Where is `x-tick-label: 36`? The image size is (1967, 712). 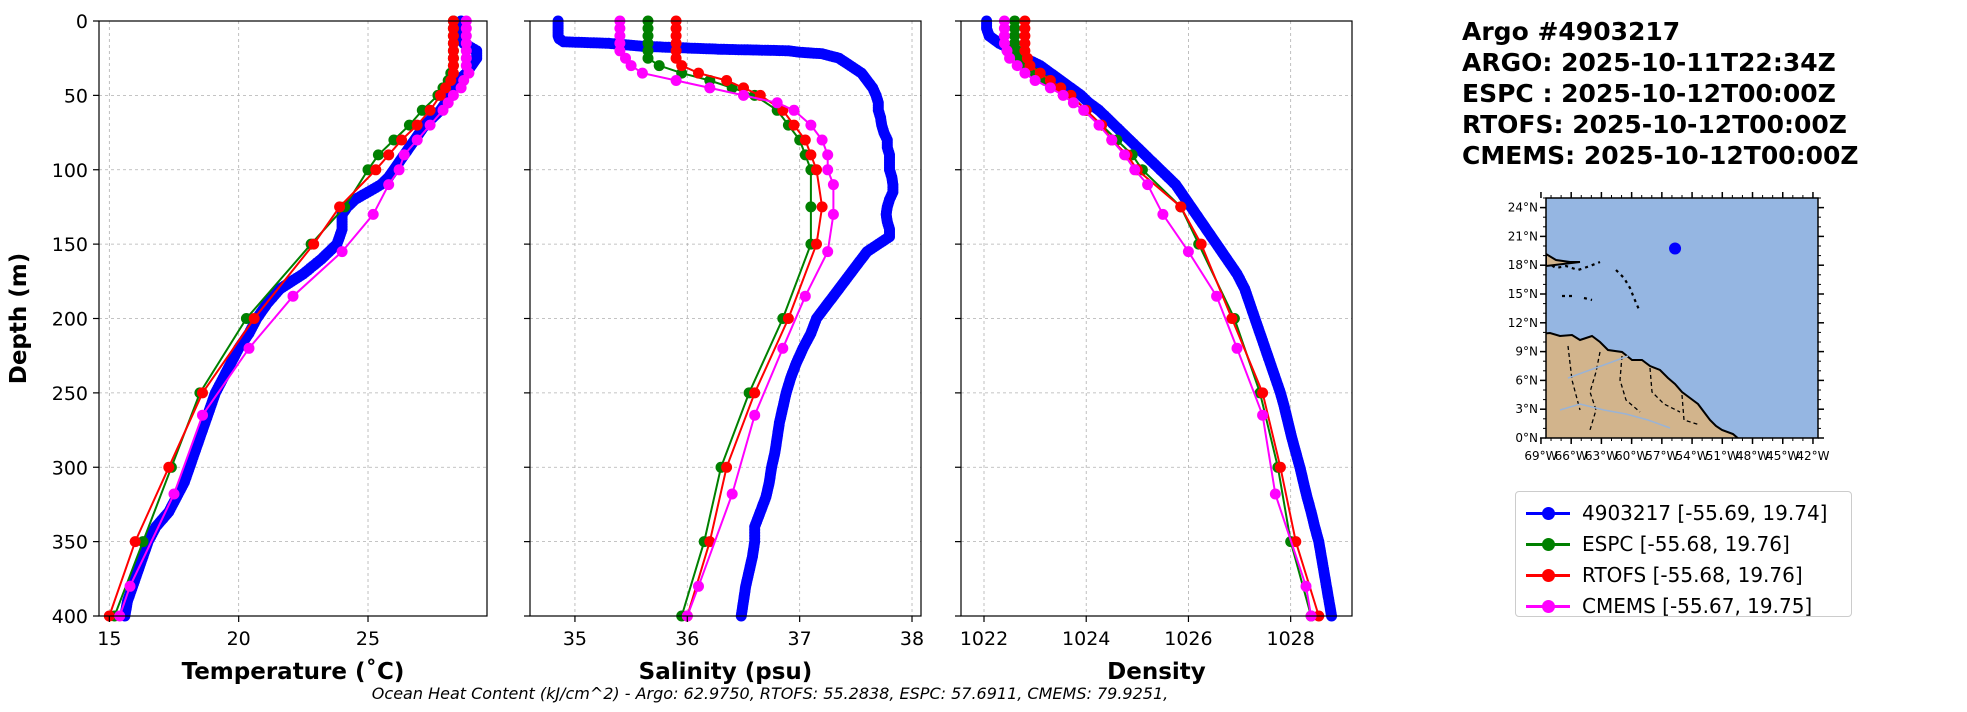
x-tick-label: 36 is located at coordinates (687, 639).